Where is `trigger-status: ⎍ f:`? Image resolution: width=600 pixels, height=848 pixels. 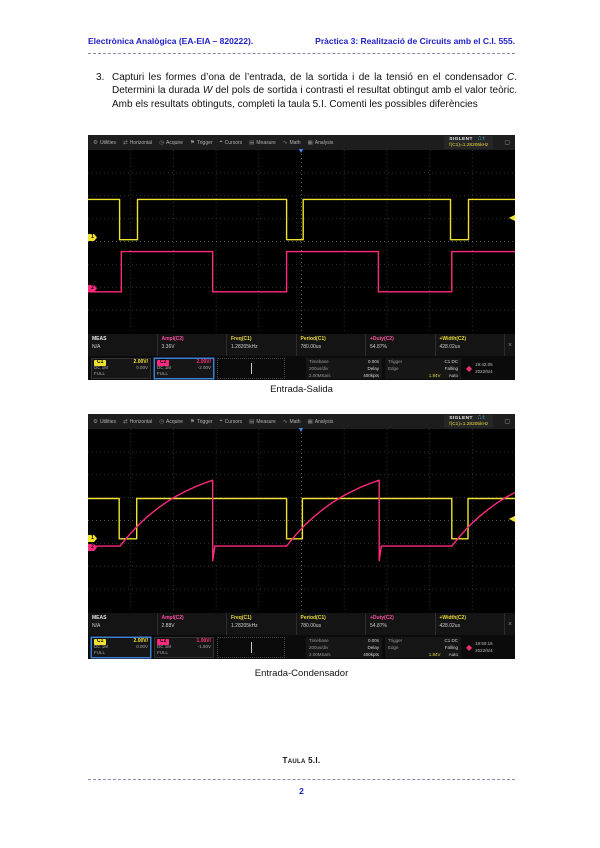 trigger-status: ⎍ f: is located at coordinates (481, 139).